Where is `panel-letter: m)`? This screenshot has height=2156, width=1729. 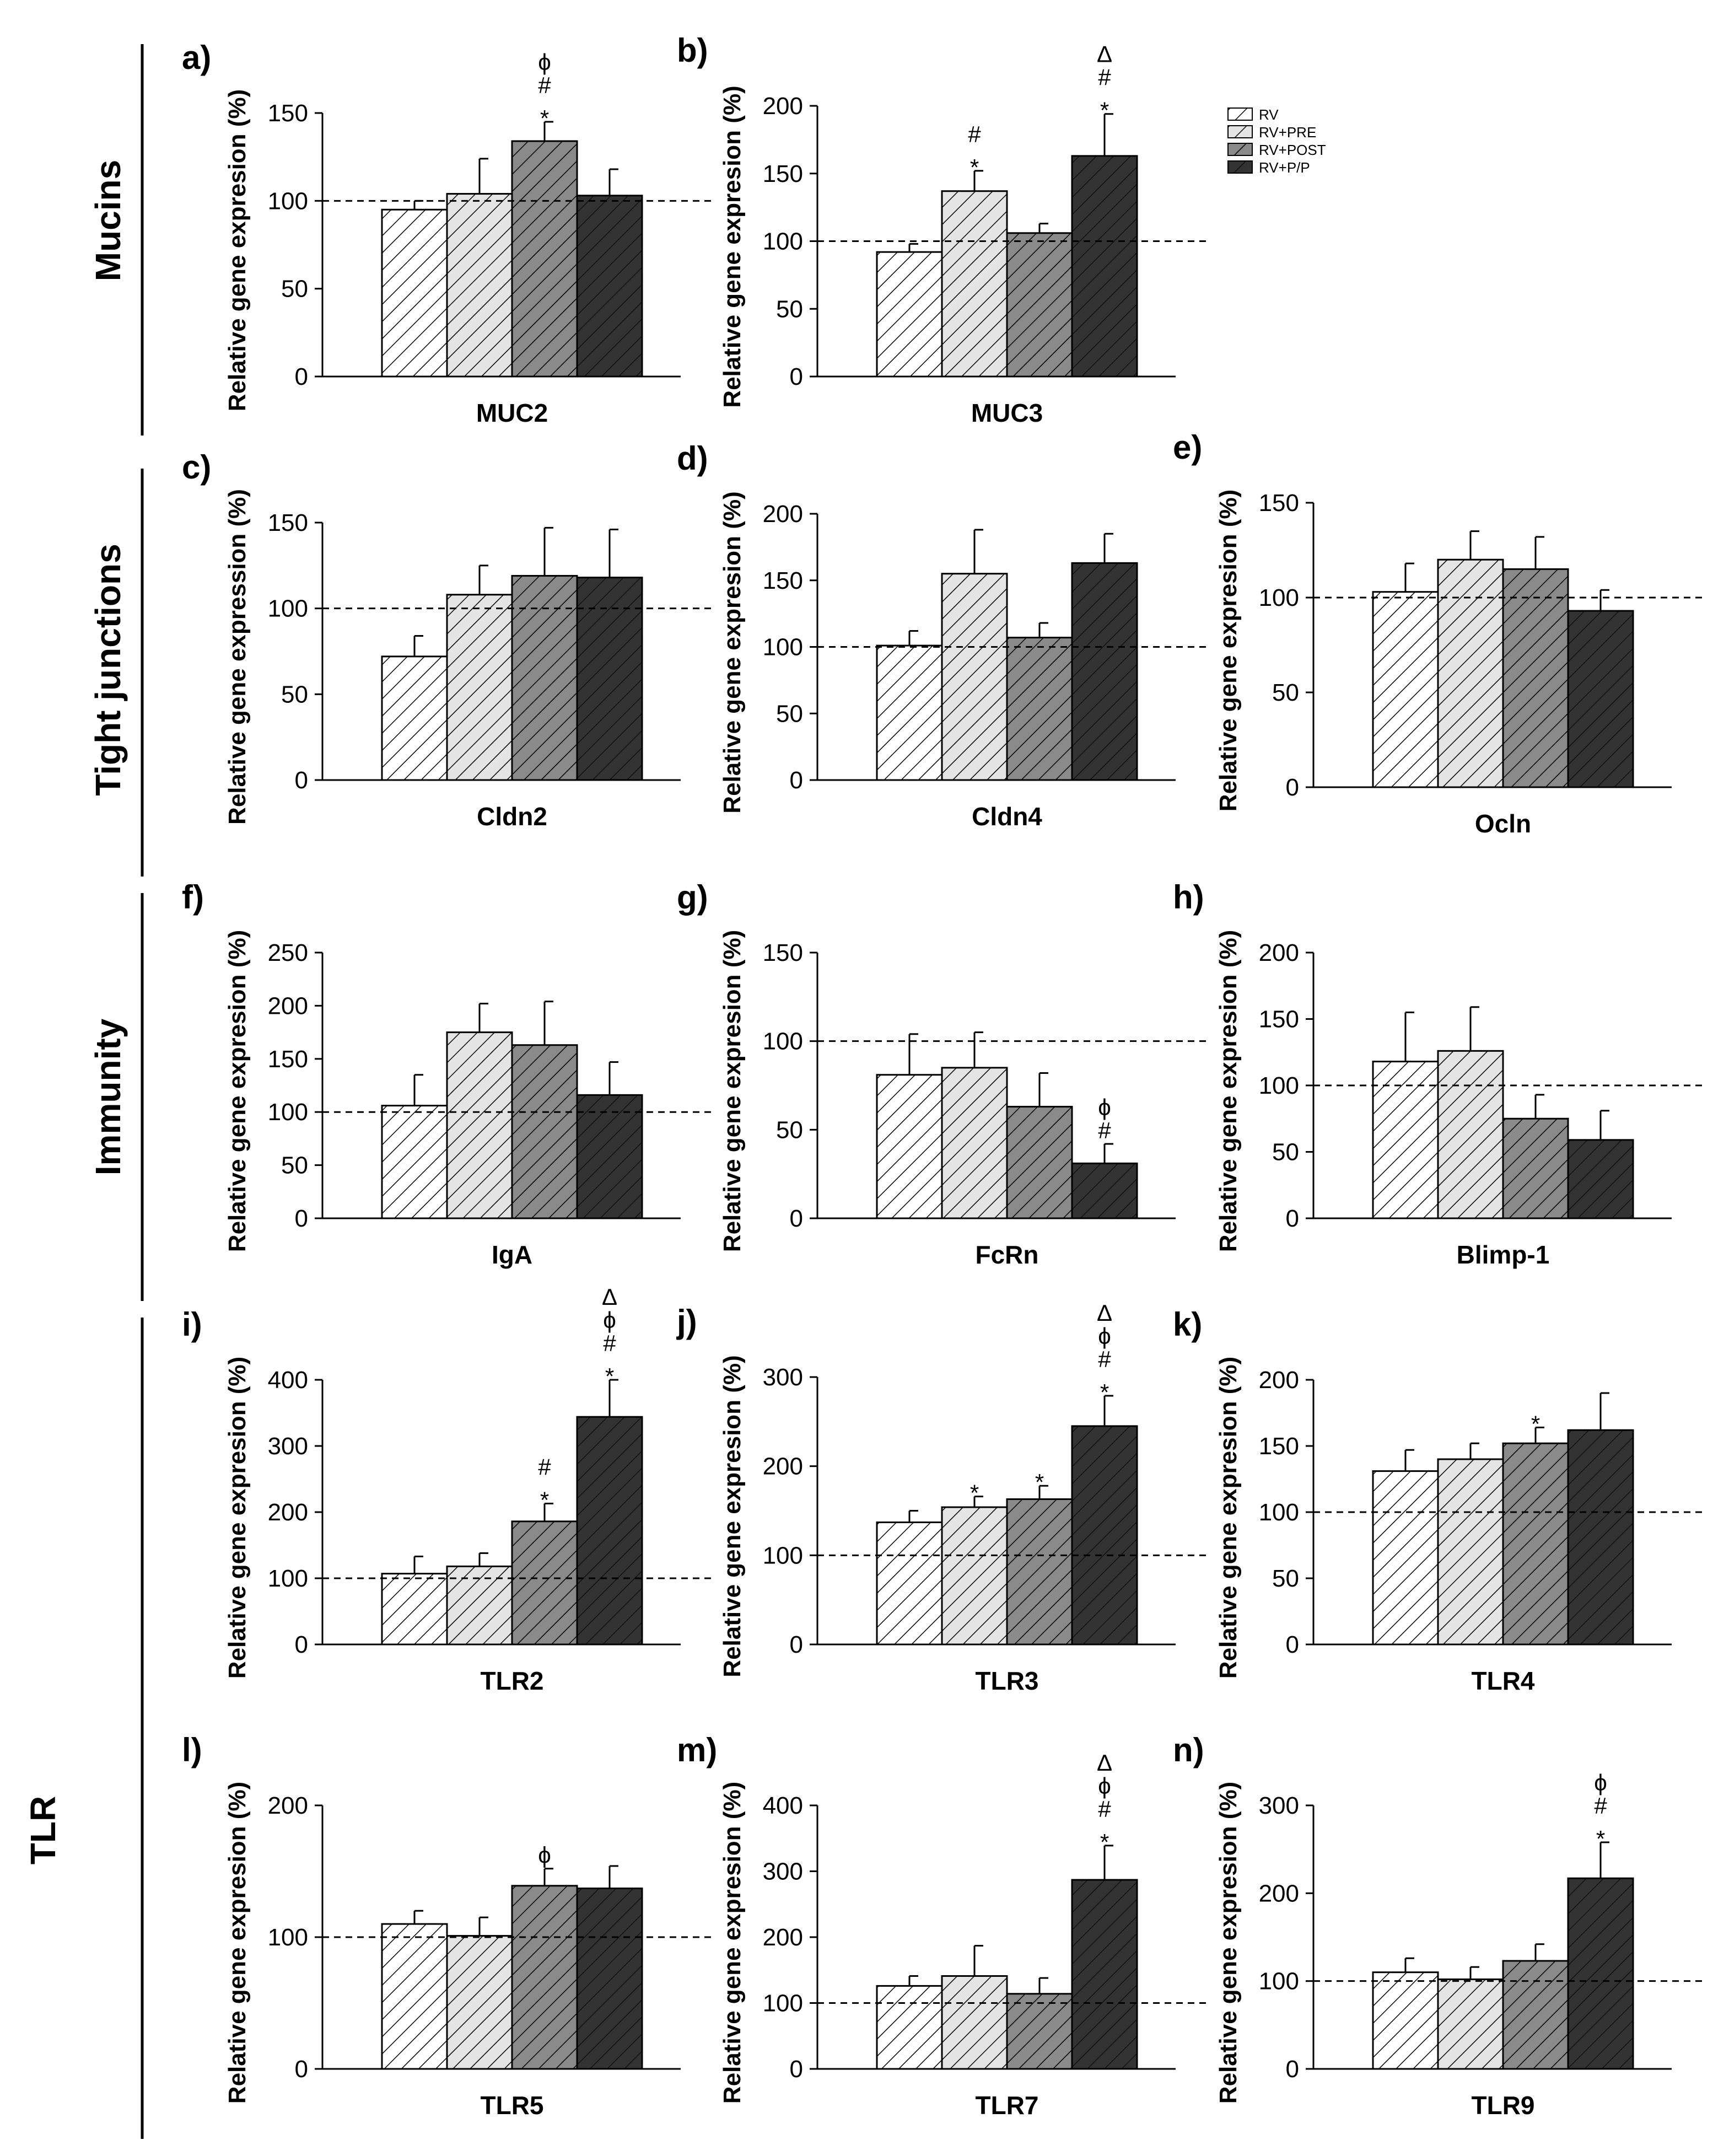
panel-letter: m) is located at coordinates (697, 1750).